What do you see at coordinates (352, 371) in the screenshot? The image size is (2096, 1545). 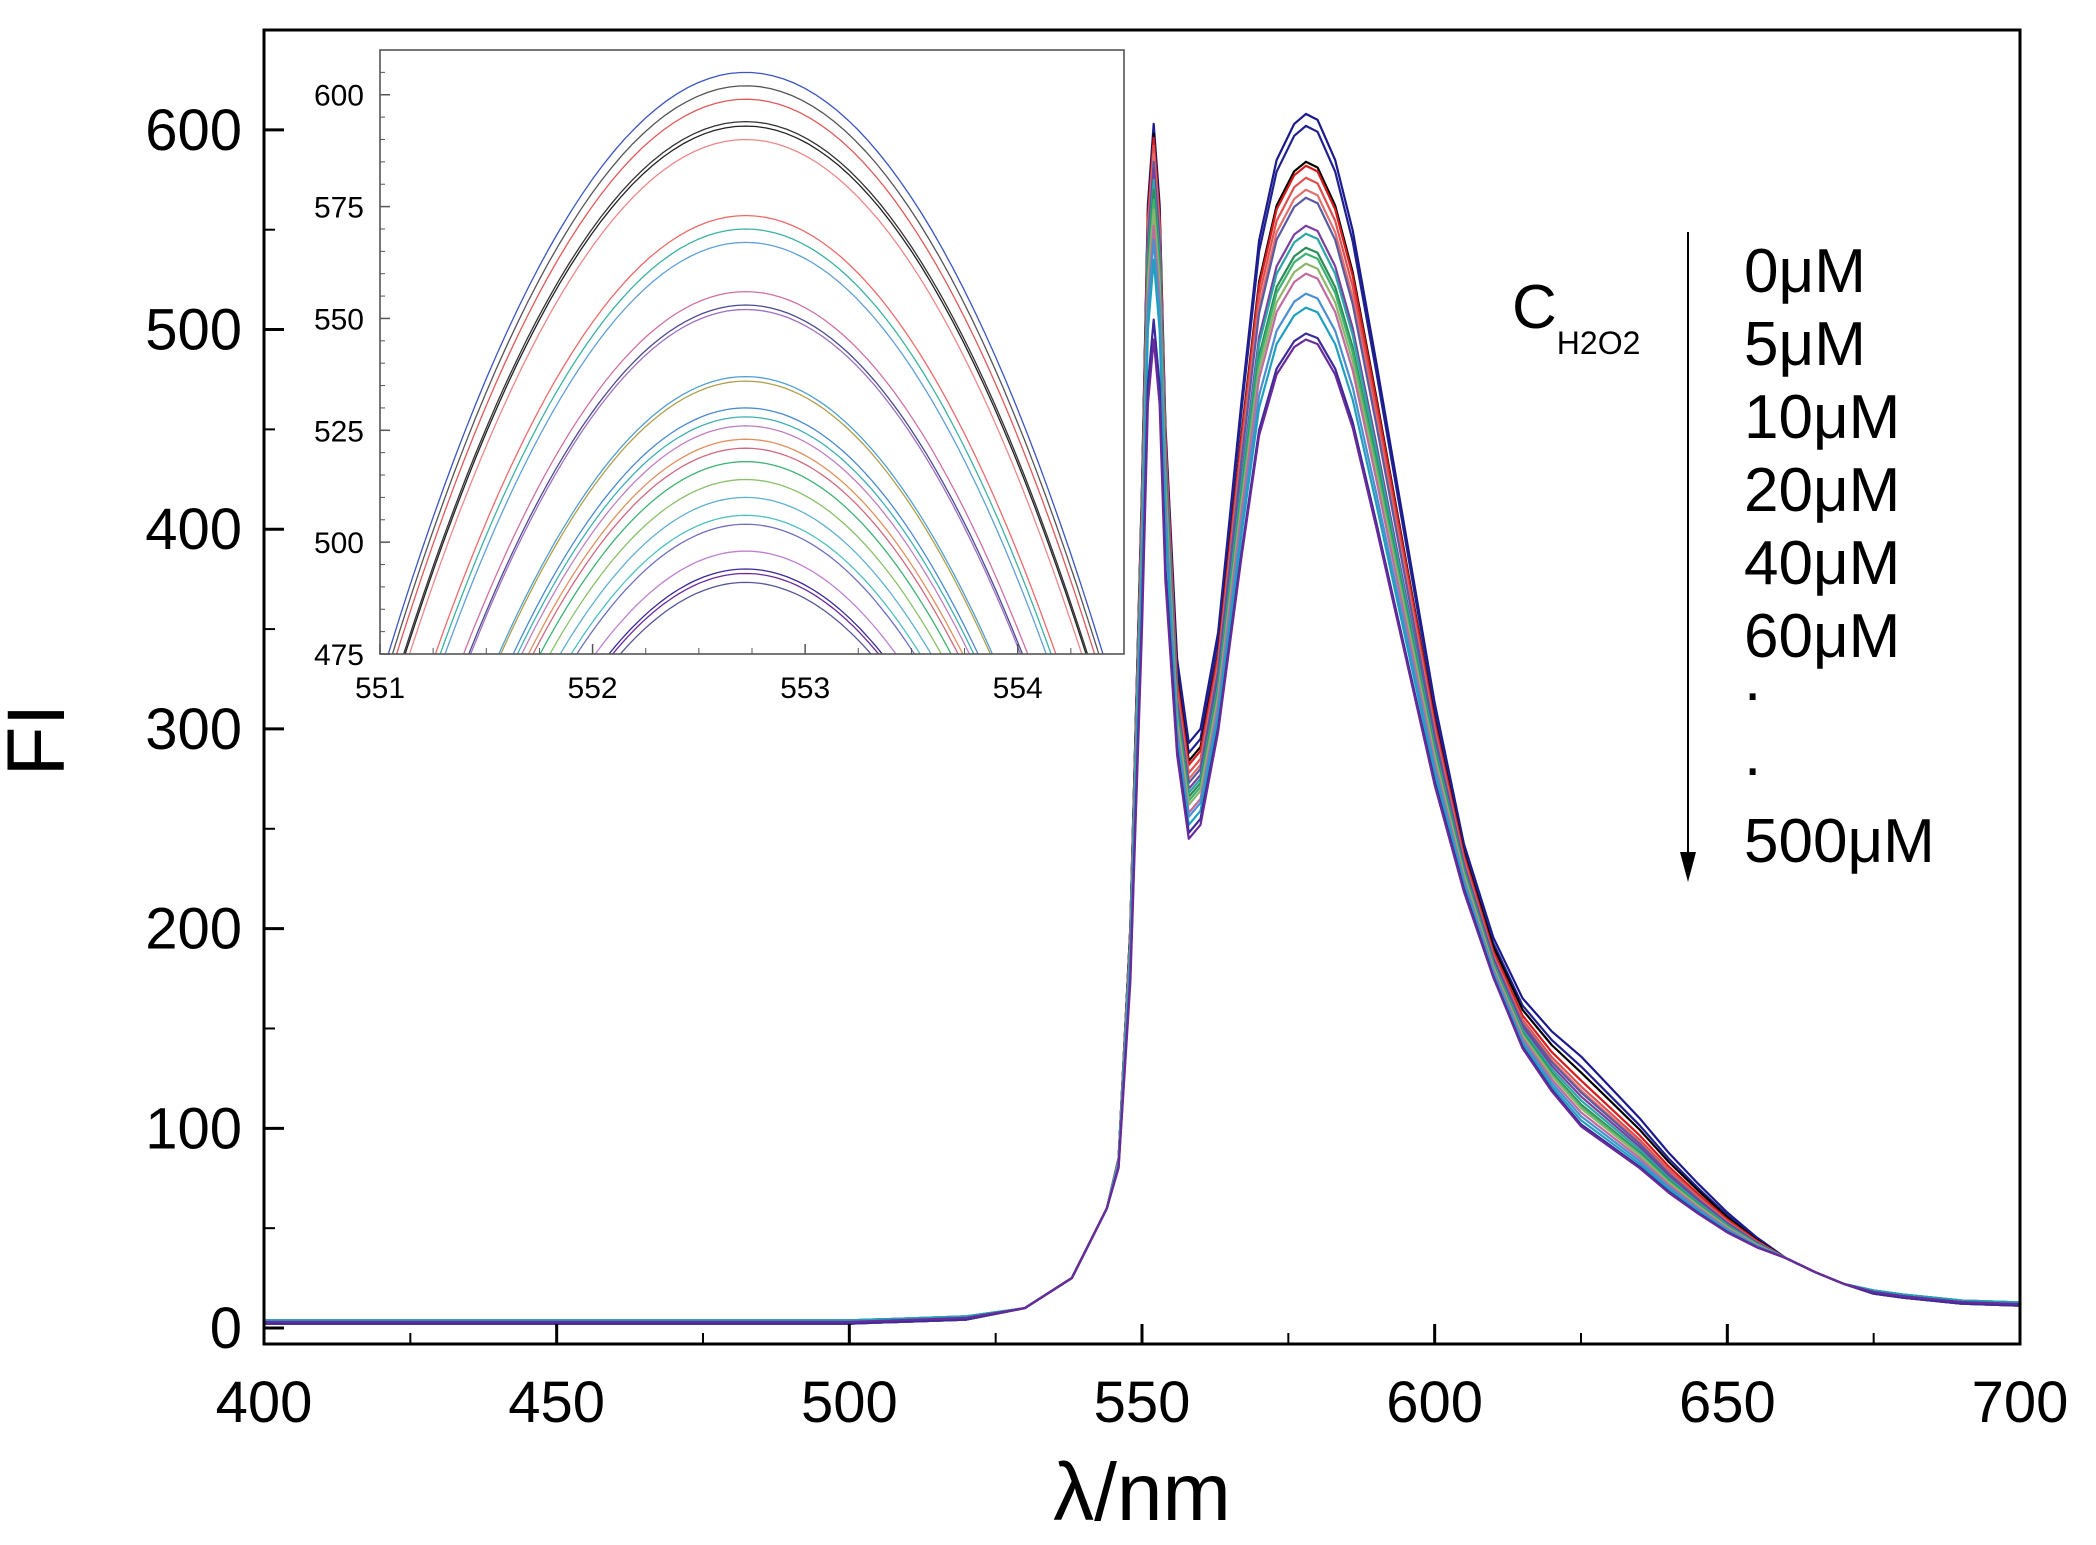 I see `inset-y-ticks: 475 500 525 550 575 600` at bounding box center [352, 371].